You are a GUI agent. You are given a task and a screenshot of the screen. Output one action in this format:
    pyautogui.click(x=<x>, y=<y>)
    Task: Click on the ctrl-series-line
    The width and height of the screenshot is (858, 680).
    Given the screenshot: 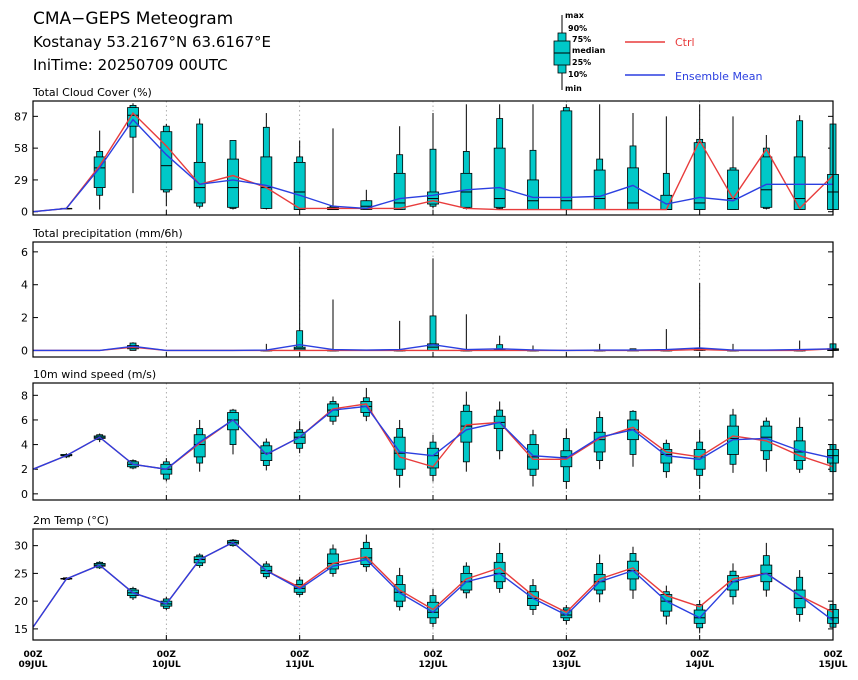 What is the action you would take?
    pyautogui.click(x=433, y=162)
    